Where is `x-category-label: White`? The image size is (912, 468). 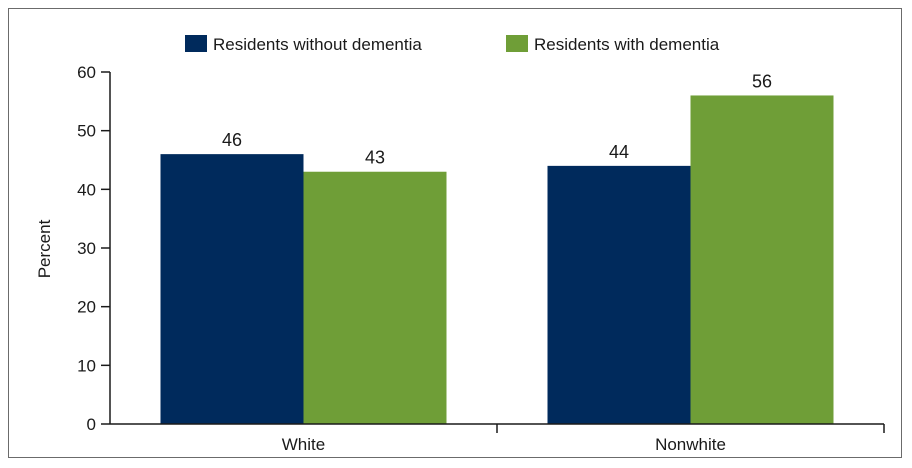 x-category-label: White is located at coordinates (303, 444).